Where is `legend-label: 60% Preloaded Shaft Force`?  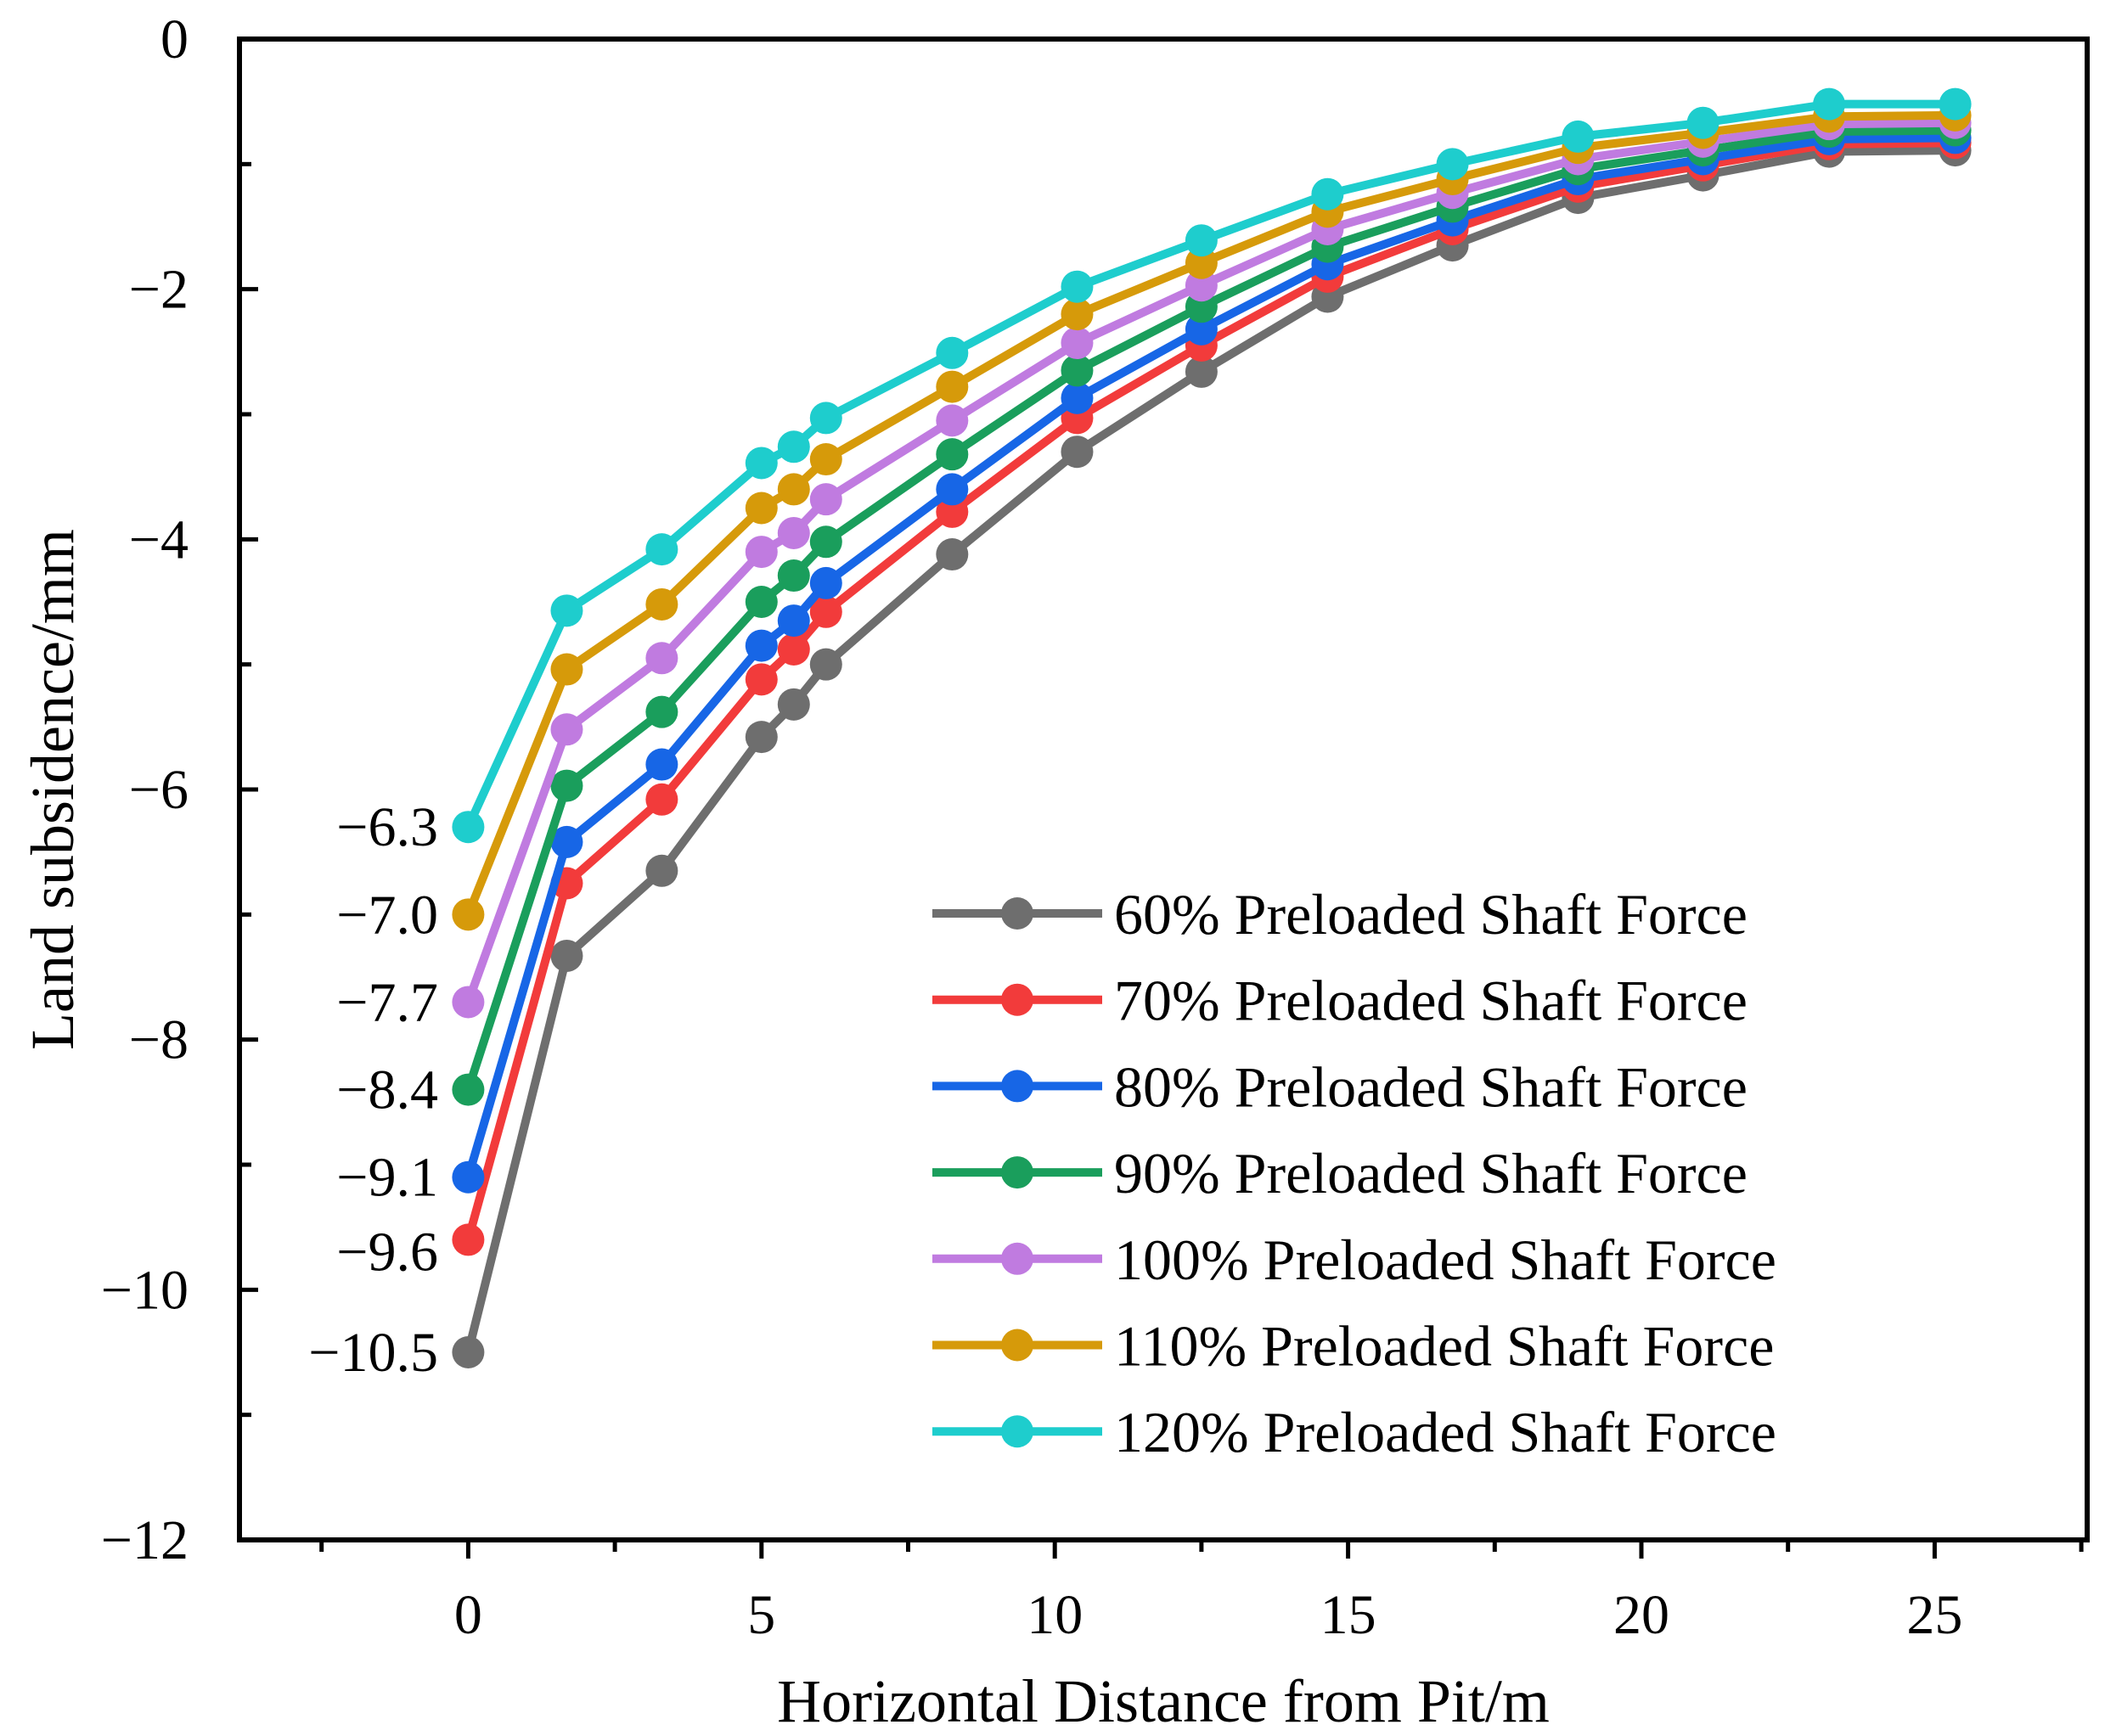 legend-label: 60% Preloaded Shaft Force is located at coordinates (1431, 915).